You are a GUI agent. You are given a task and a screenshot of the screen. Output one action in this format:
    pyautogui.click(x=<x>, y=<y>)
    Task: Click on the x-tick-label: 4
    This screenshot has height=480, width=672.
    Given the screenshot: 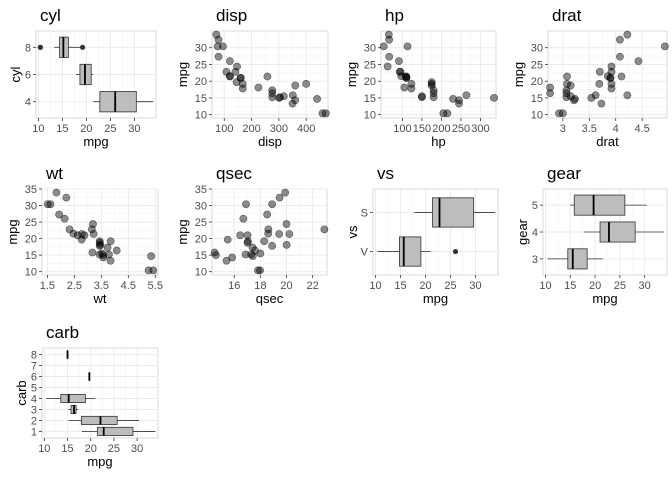 What is the action you would take?
    pyautogui.click(x=616, y=129)
    